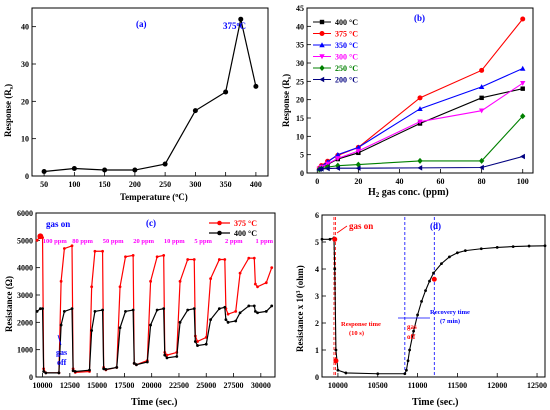 This screenshot has width=550, height=410. Describe the element at coordinates (346, 57) in the screenshot. I see `legend-label: 300 °C` at that location.